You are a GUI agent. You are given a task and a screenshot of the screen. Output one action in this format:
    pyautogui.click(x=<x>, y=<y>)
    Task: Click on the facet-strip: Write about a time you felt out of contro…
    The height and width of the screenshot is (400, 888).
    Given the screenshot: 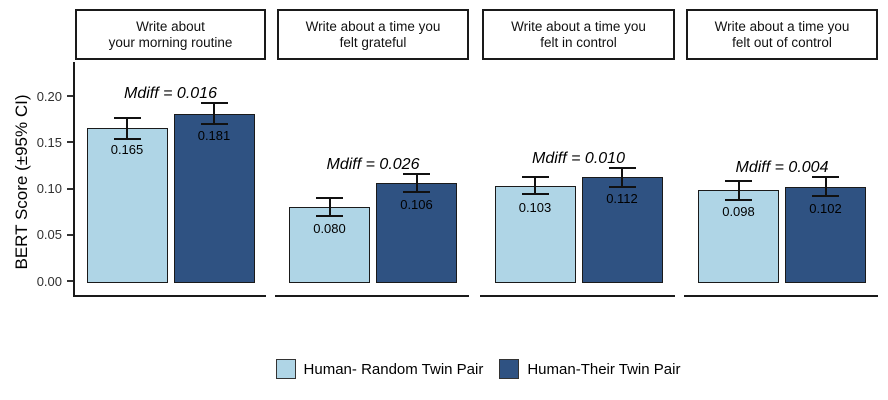 What is the action you would take?
    pyautogui.click(x=782, y=34)
    